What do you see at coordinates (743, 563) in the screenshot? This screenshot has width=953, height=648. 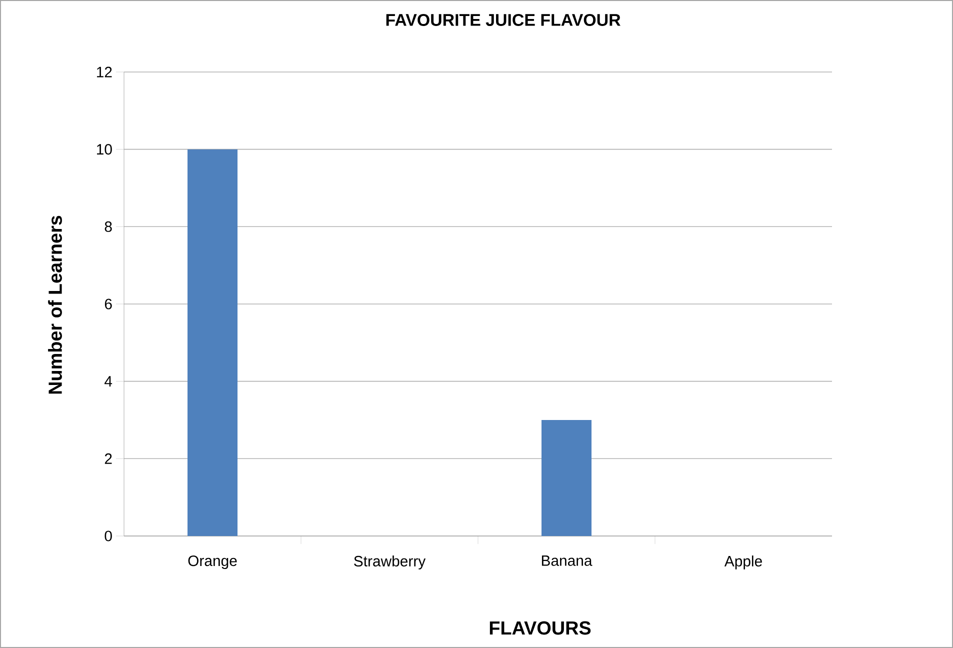 I see `x-tick-label: Apple` at bounding box center [743, 563].